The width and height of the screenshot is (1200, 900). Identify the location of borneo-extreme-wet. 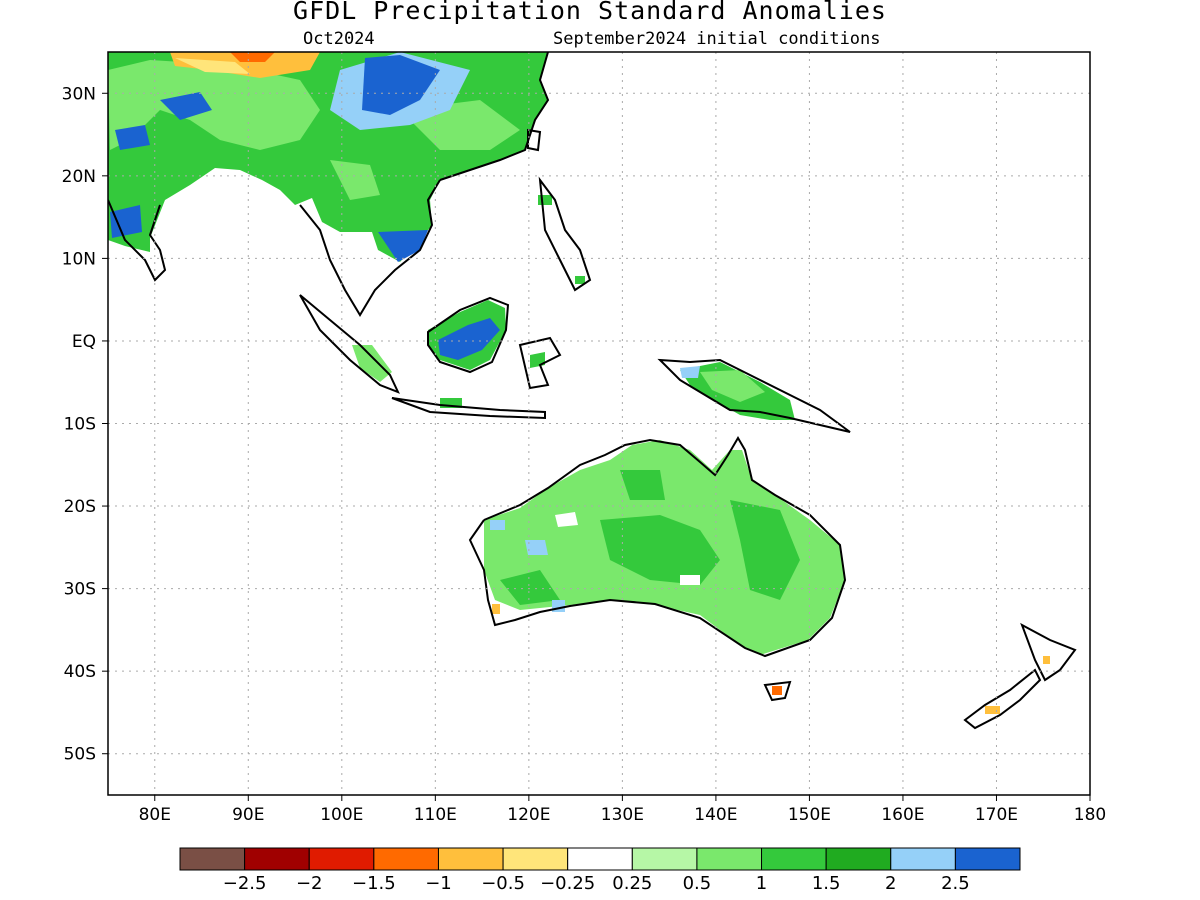
(469, 339).